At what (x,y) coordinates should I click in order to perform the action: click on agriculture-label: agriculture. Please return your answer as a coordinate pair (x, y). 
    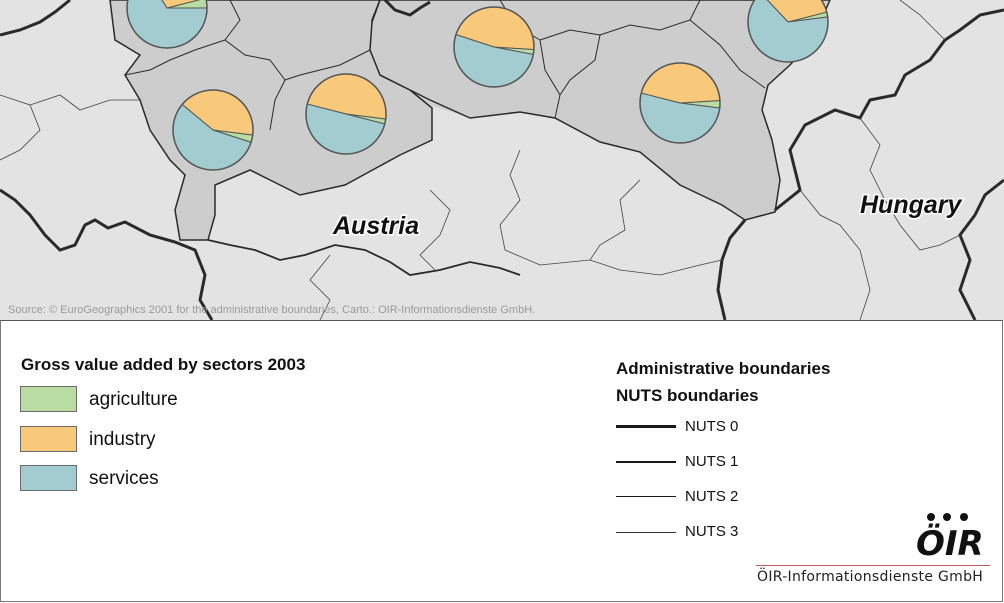
    Looking at the image, I should click on (133, 399).